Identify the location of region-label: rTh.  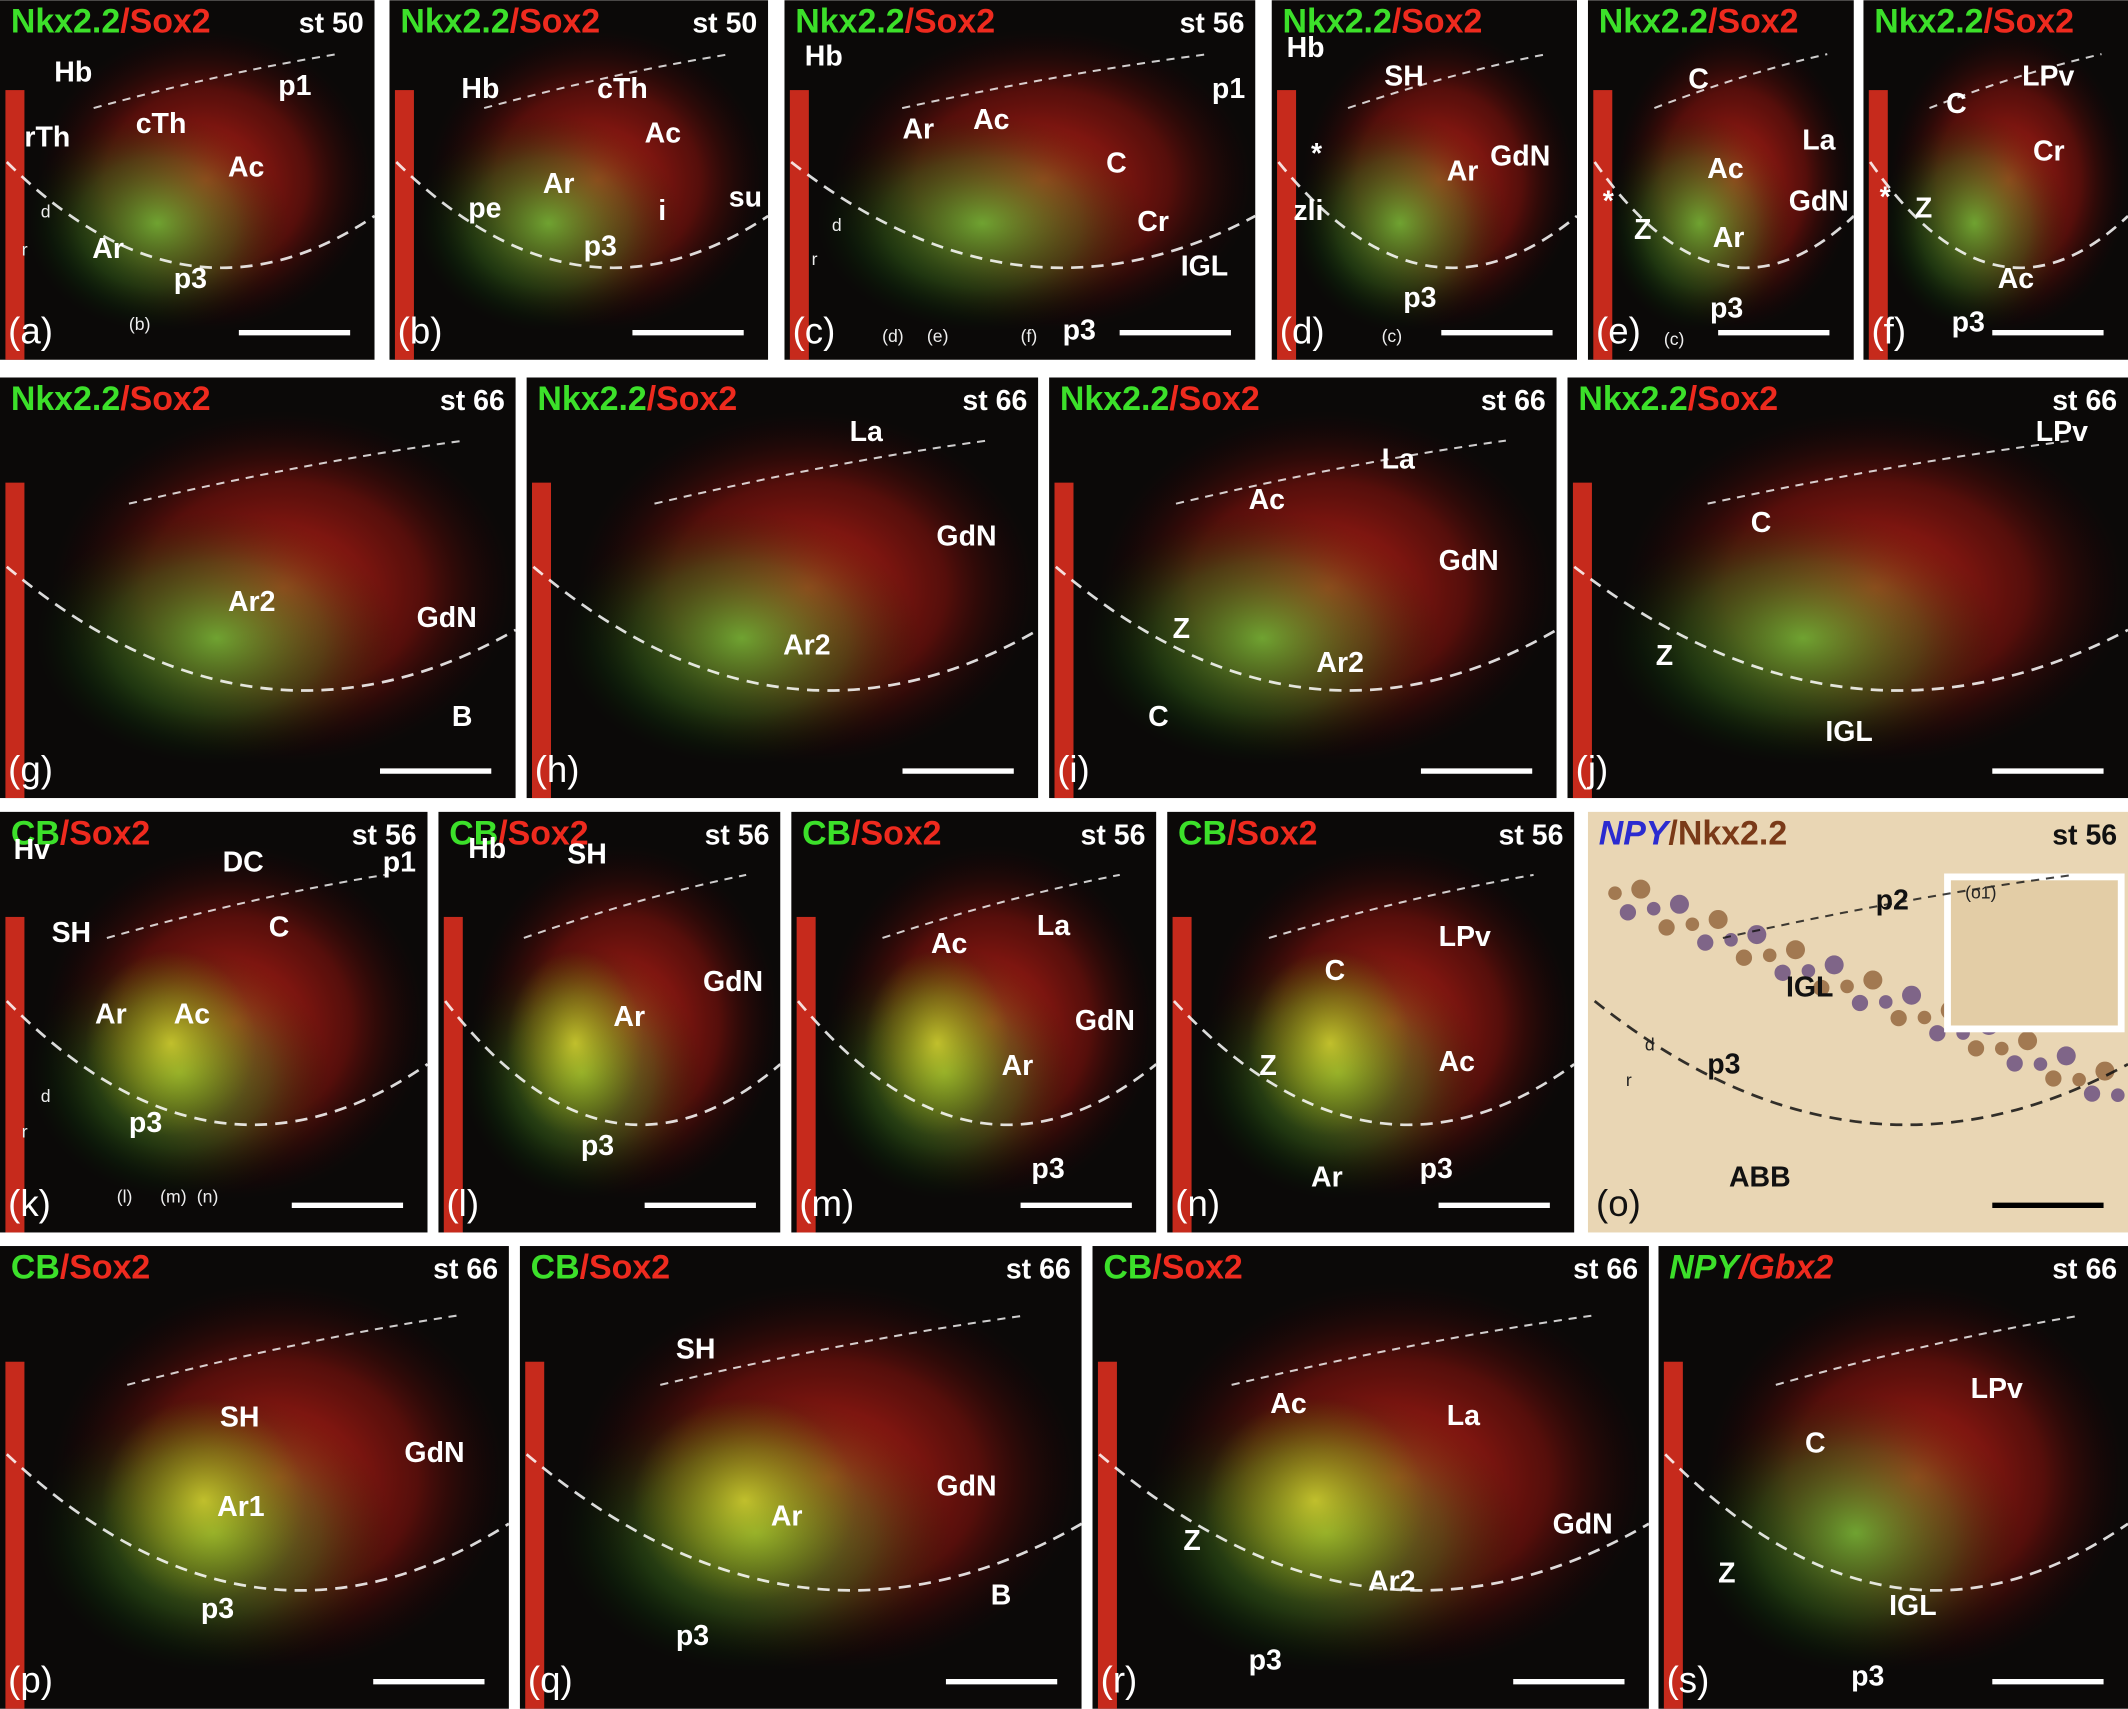
(47, 138).